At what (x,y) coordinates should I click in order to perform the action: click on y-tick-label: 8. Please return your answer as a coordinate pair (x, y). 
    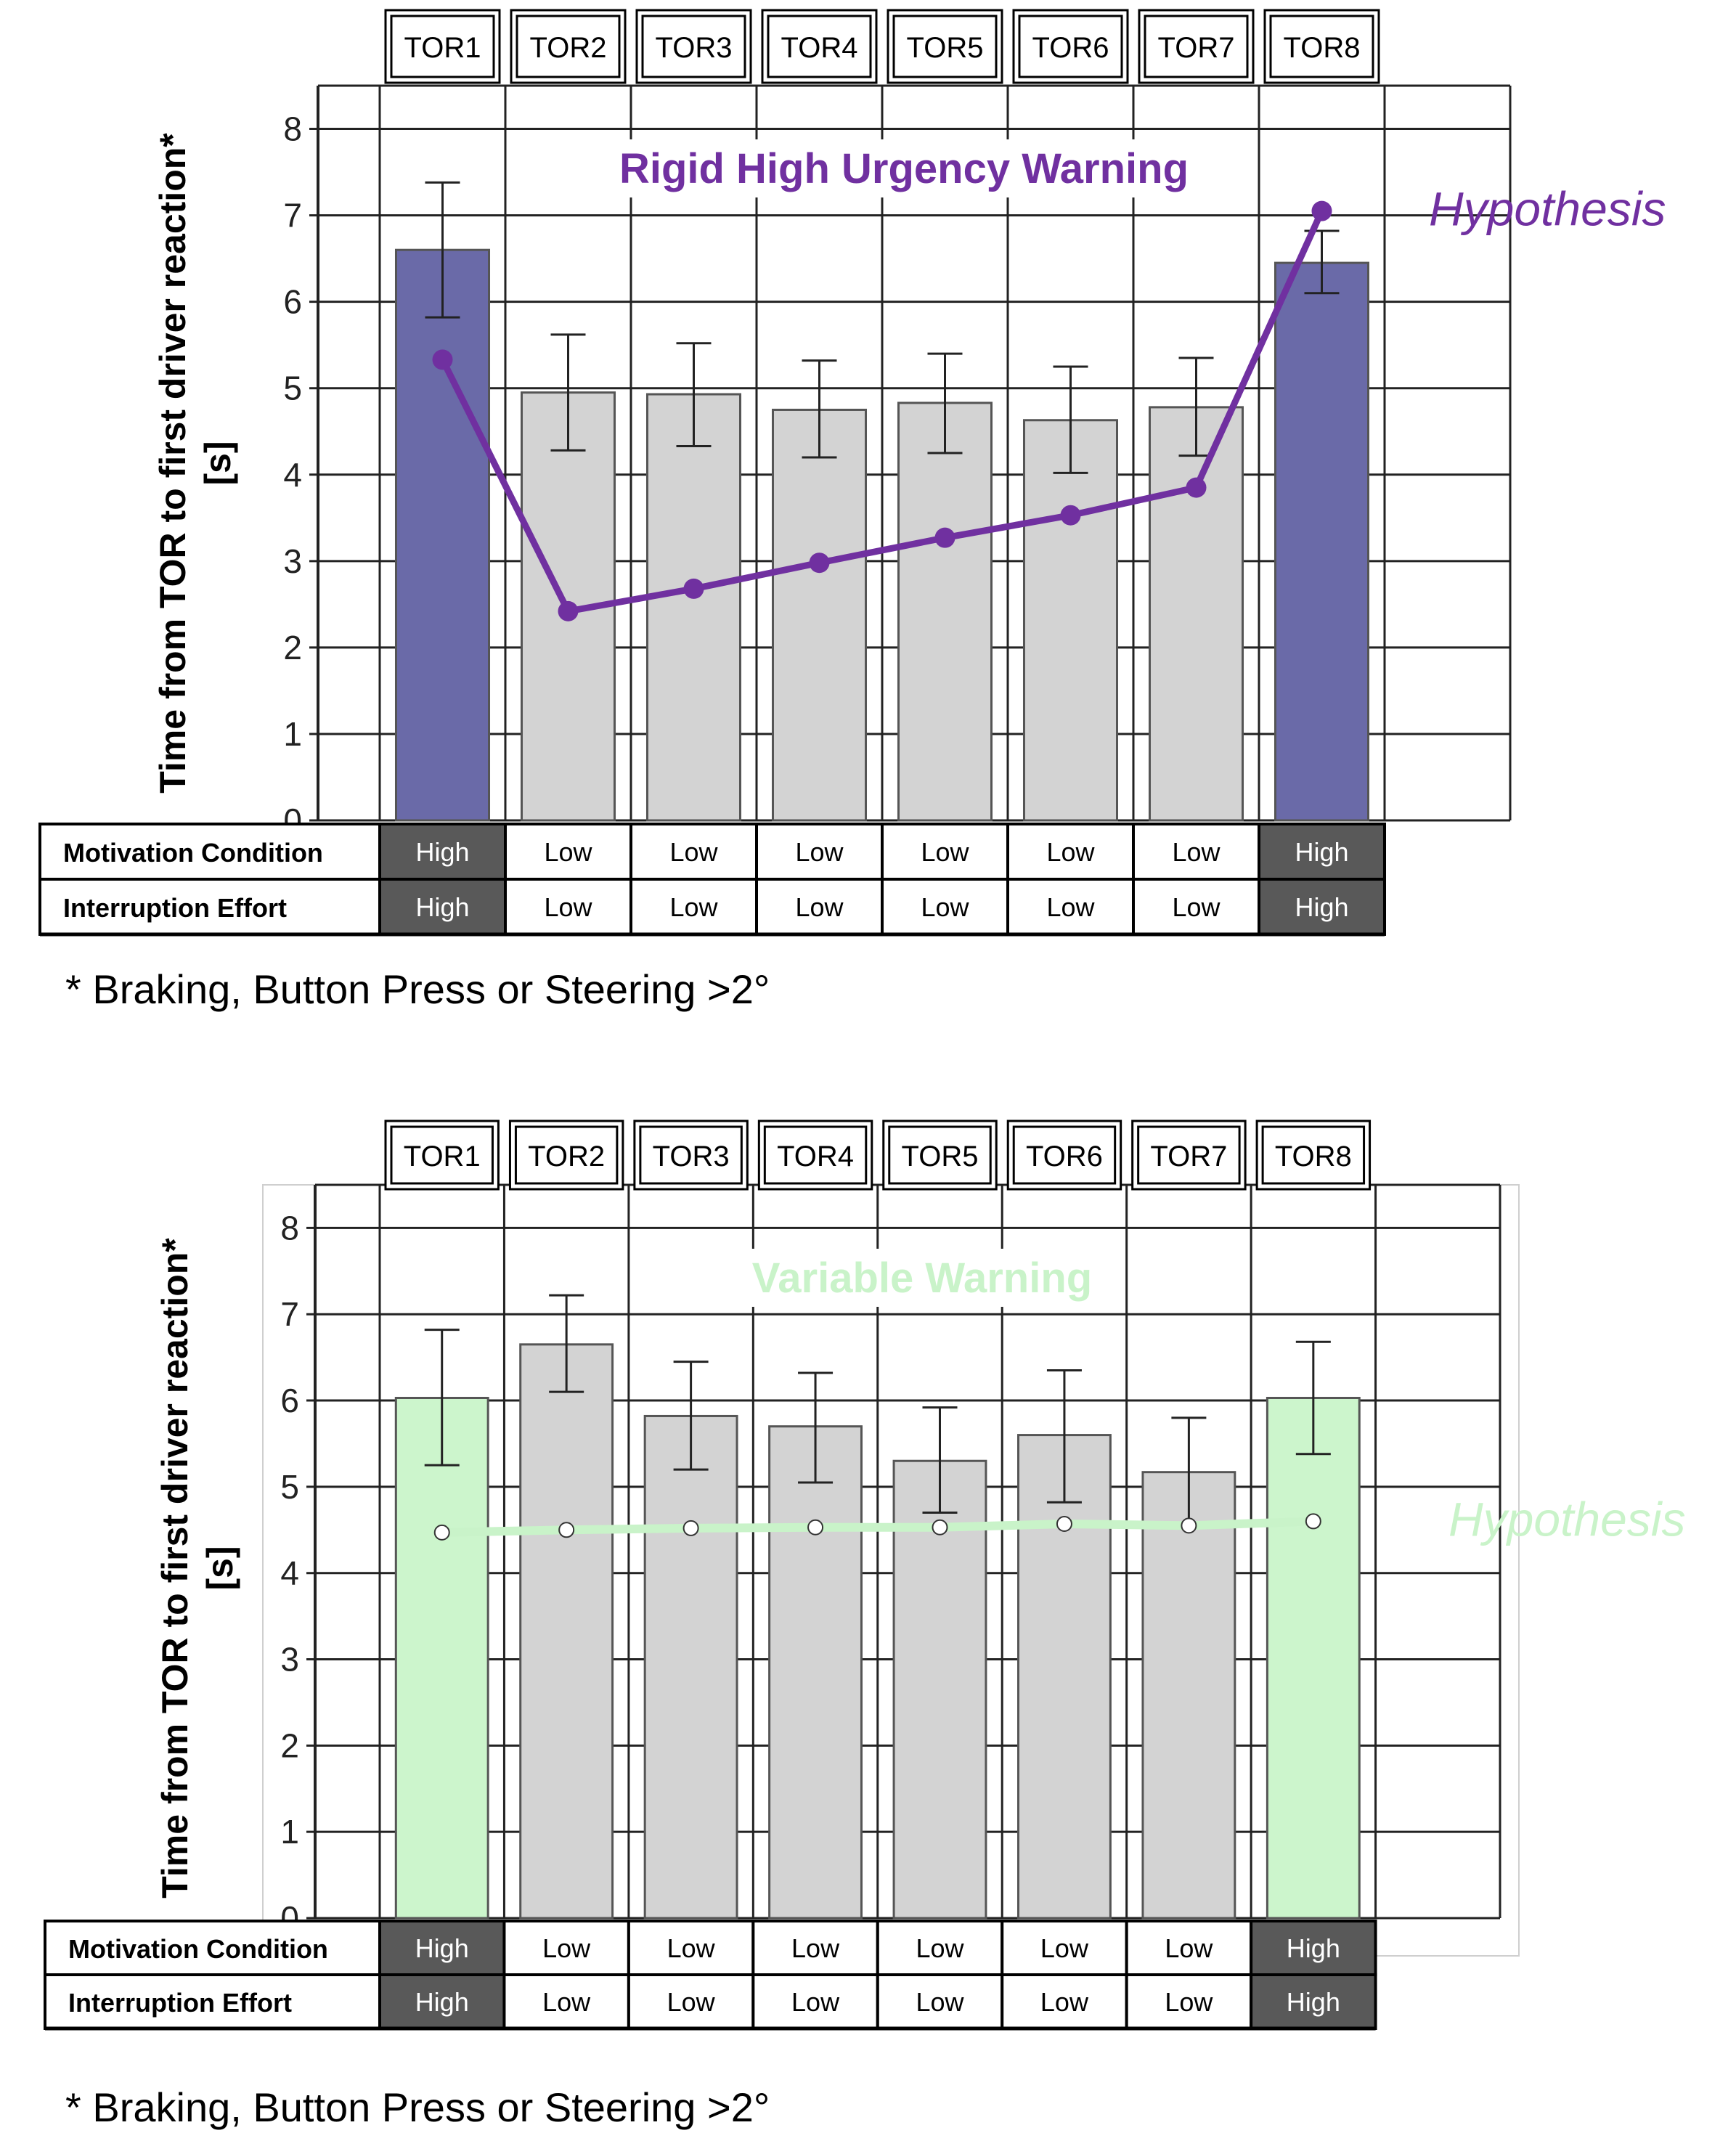
    Looking at the image, I should click on (289, 1228).